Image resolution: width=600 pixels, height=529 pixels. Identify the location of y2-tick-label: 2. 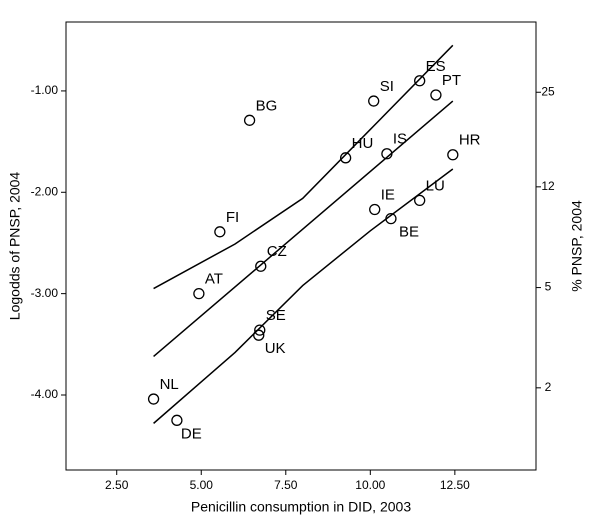
(548, 387).